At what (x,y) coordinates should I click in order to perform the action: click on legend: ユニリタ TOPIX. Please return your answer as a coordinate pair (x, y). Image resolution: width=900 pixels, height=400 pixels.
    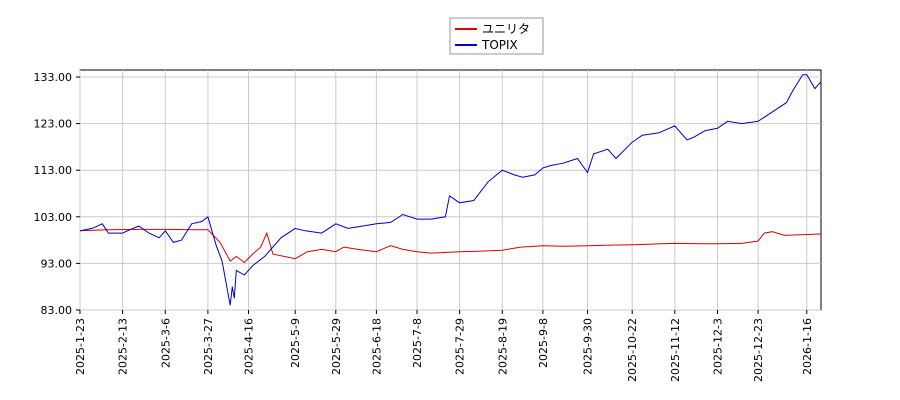
    Looking at the image, I should click on (496, 36).